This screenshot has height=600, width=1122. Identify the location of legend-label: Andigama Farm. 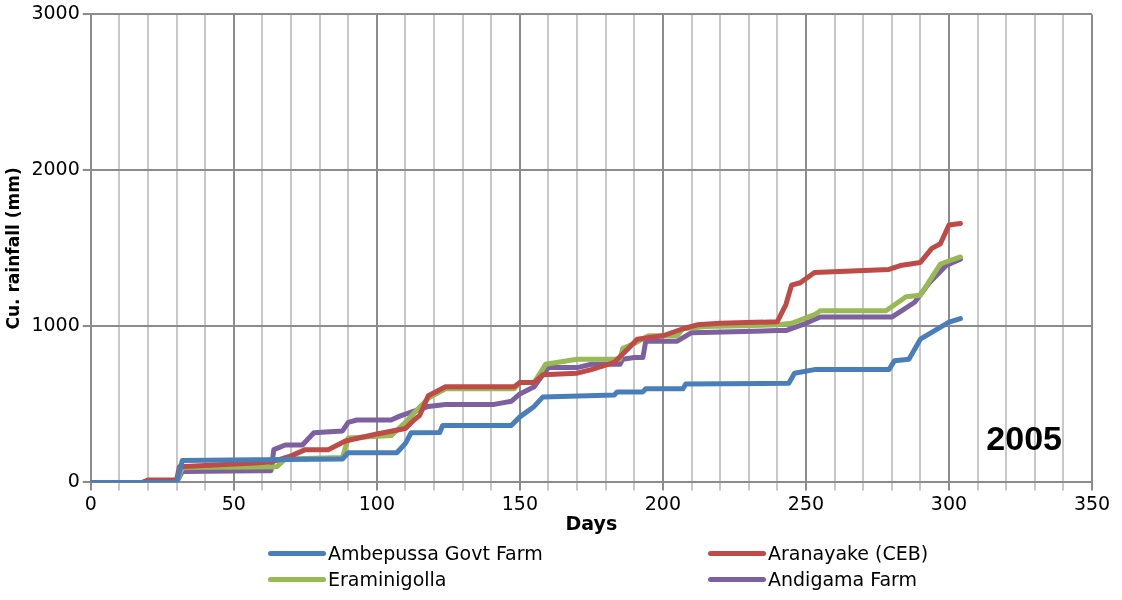
(843, 579).